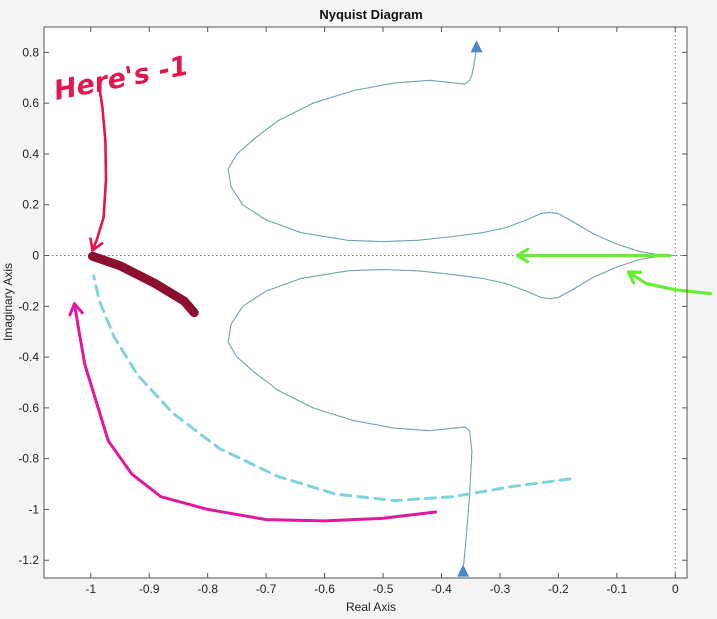  What do you see at coordinates (30, 205) in the screenshot?
I see `y-tick-label: 0.2` at bounding box center [30, 205].